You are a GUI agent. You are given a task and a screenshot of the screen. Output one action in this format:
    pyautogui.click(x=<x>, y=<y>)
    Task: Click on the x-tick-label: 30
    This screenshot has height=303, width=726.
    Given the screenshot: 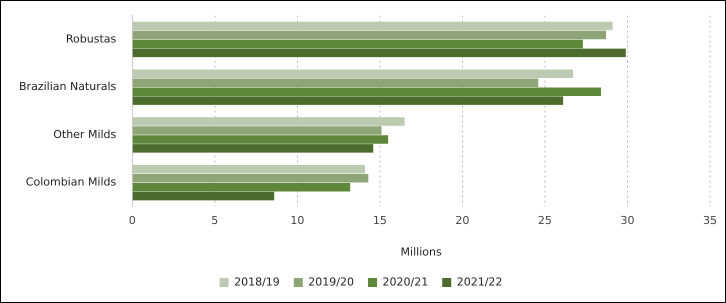 What is the action you would take?
    pyautogui.click(x=627, y=221)
    